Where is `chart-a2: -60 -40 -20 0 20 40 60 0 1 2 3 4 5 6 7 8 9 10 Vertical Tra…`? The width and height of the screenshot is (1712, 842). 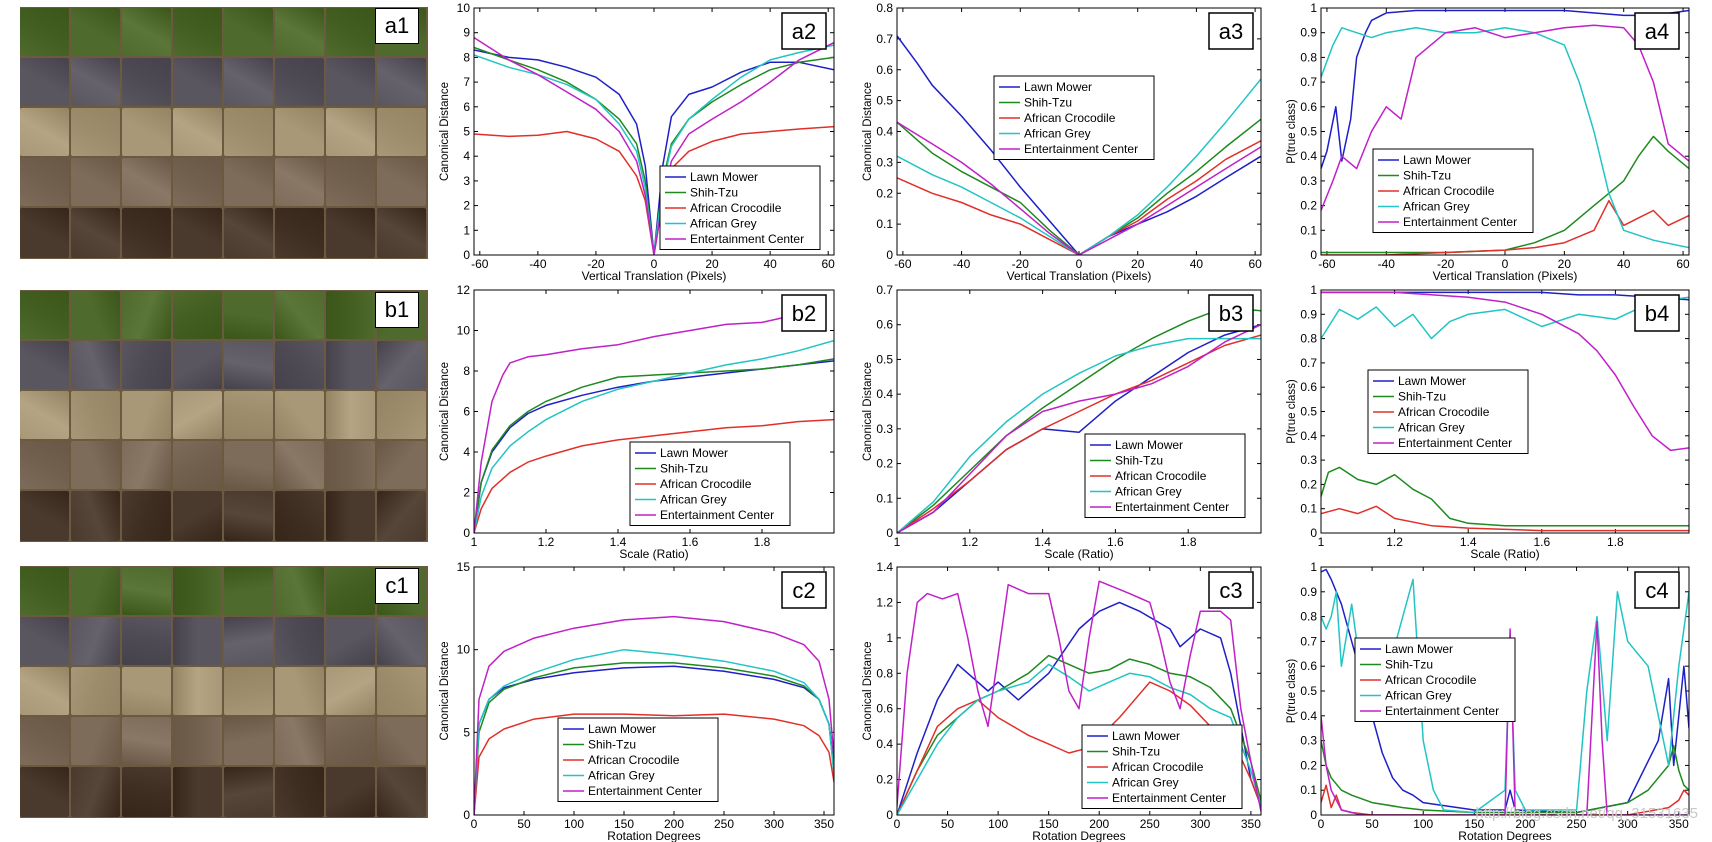
chart-a2: -60 -40 -20 0 20 40 60 0 1 2 3 4 5 6 7 8 9 10 Vertical Tra… is located at coordinates (637, 142).